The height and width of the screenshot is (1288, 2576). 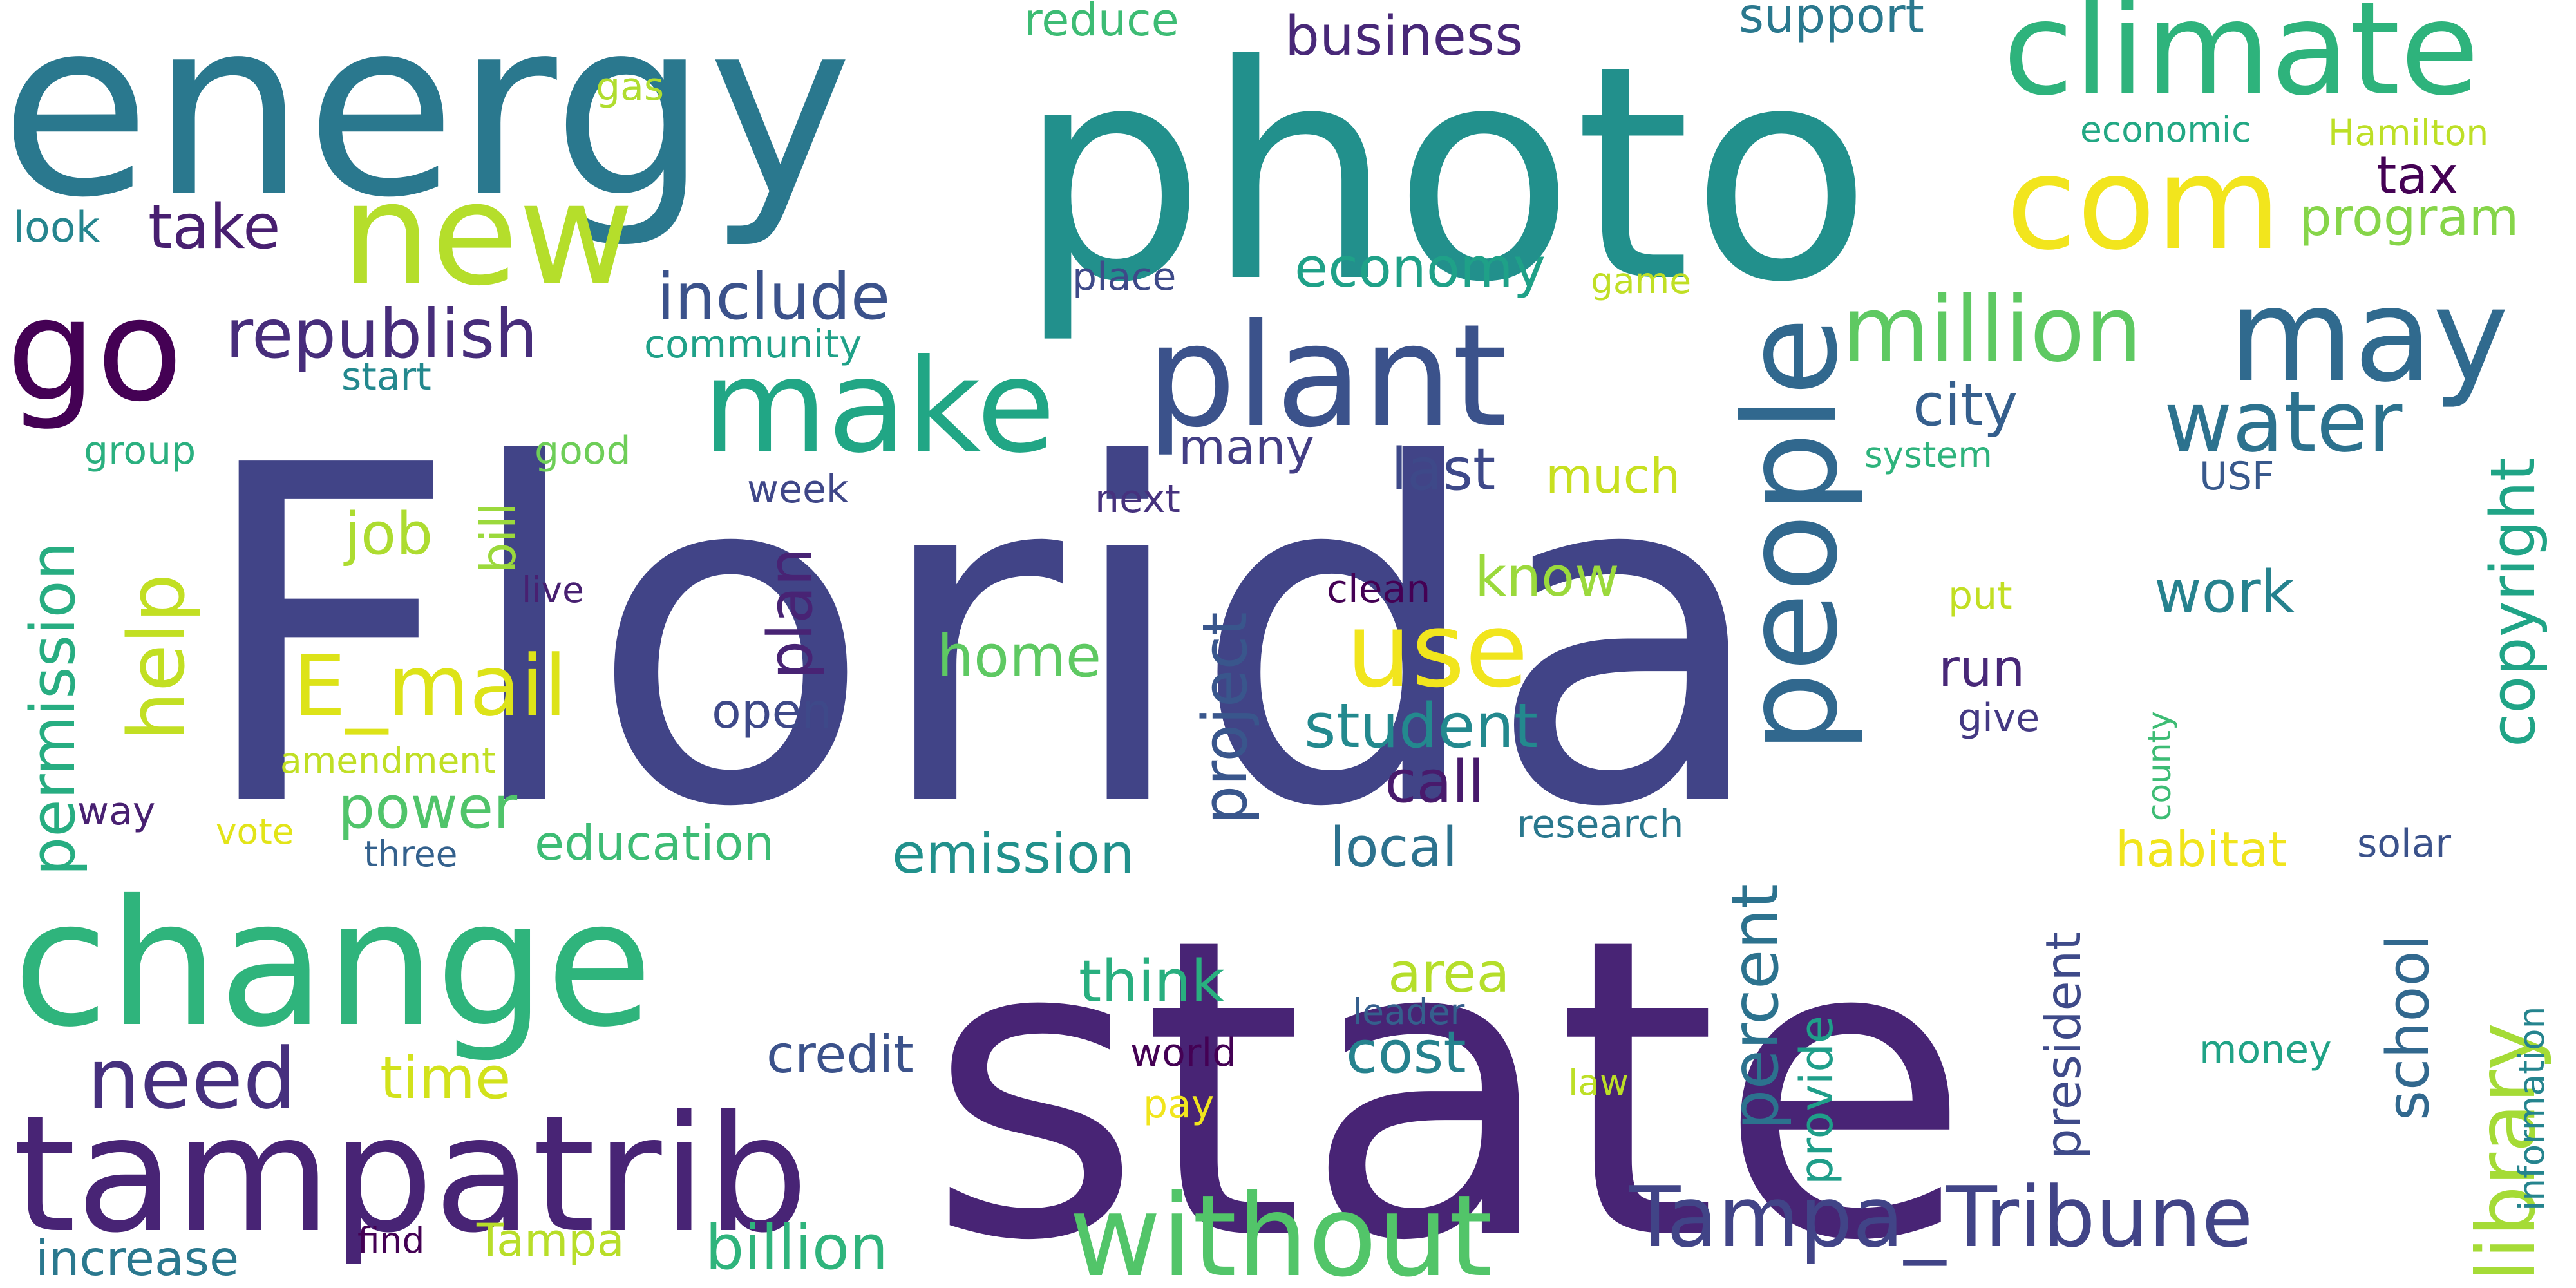 I want to click on word-permission: permission, so click(x=54, y=709).